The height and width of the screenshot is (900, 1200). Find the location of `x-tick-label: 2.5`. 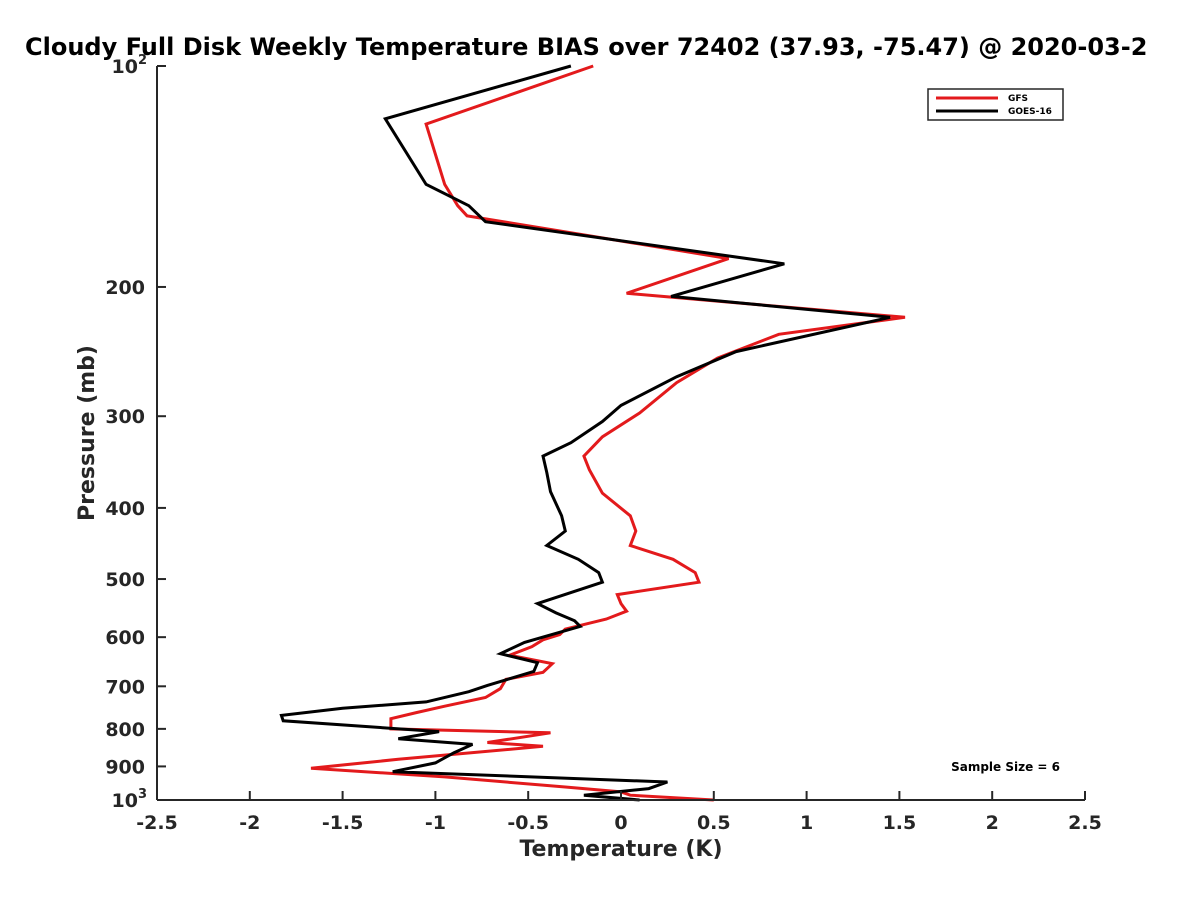

x-tick-label: 2.5 is located at coordinates (1085, 823).